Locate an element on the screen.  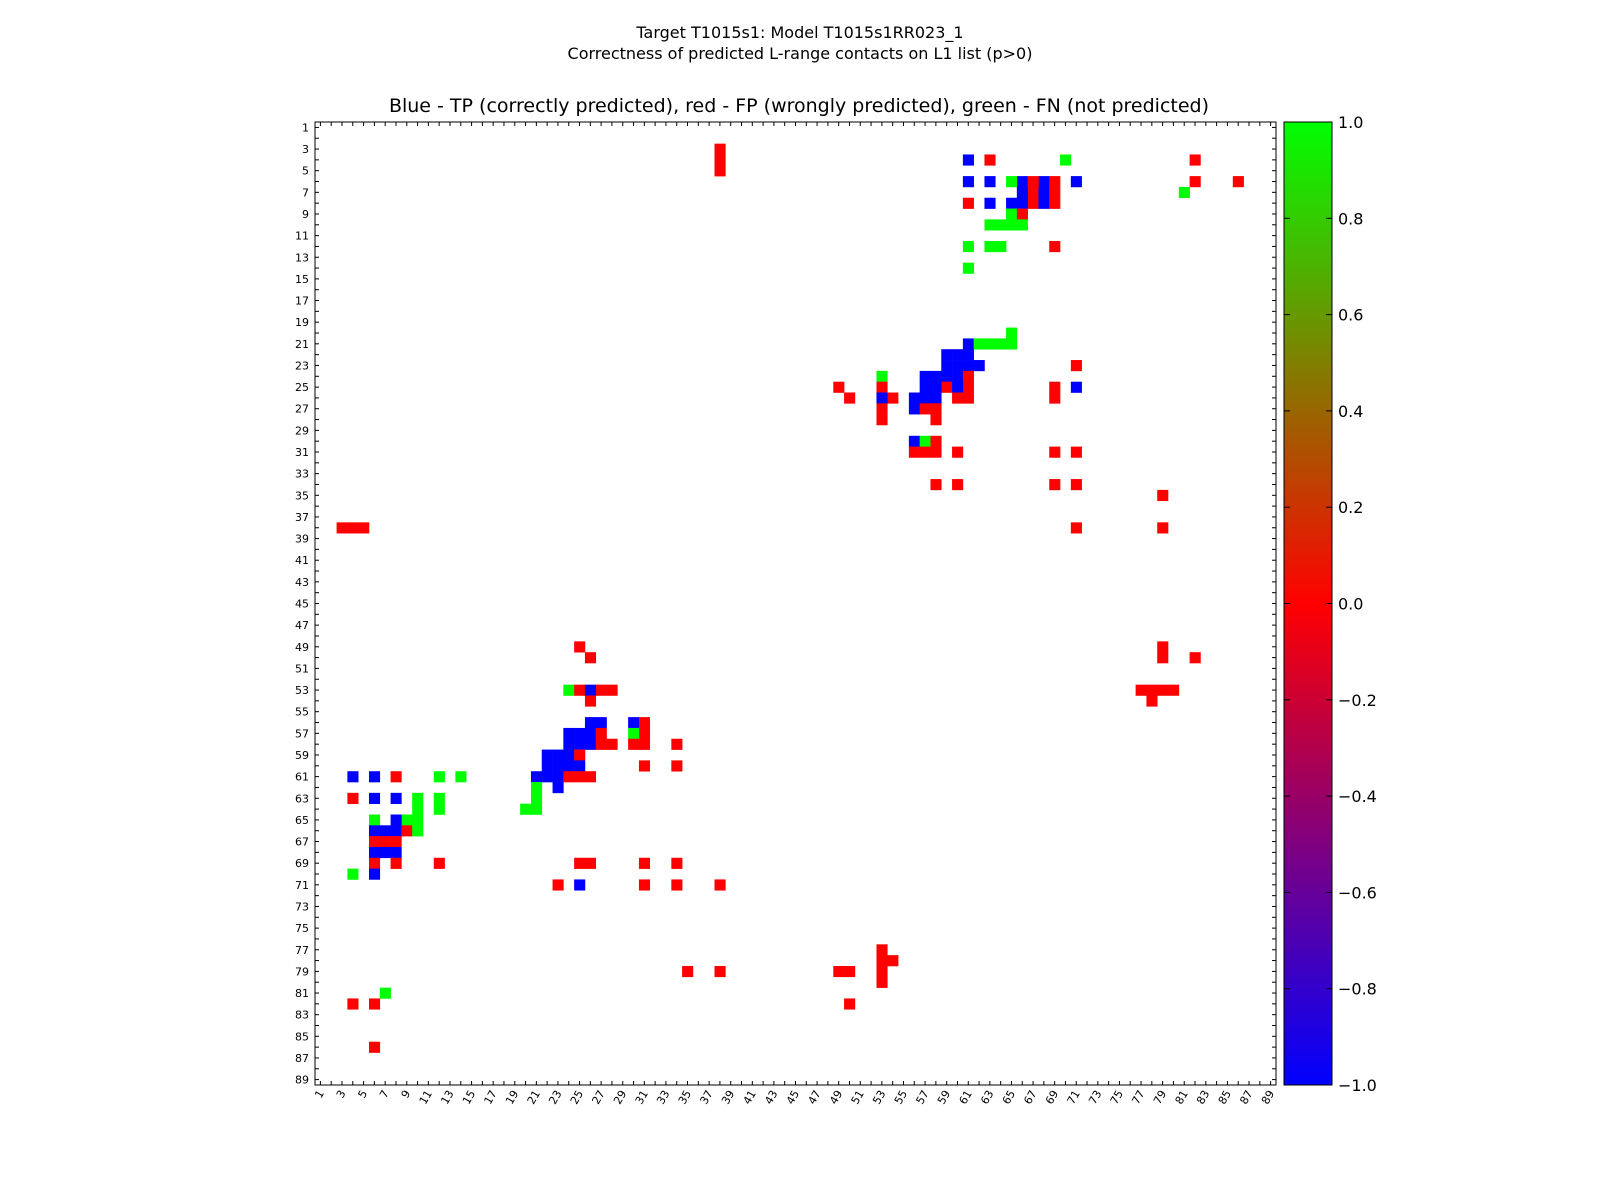
y-tick-label: 15 is located at coordinates (302, 279).